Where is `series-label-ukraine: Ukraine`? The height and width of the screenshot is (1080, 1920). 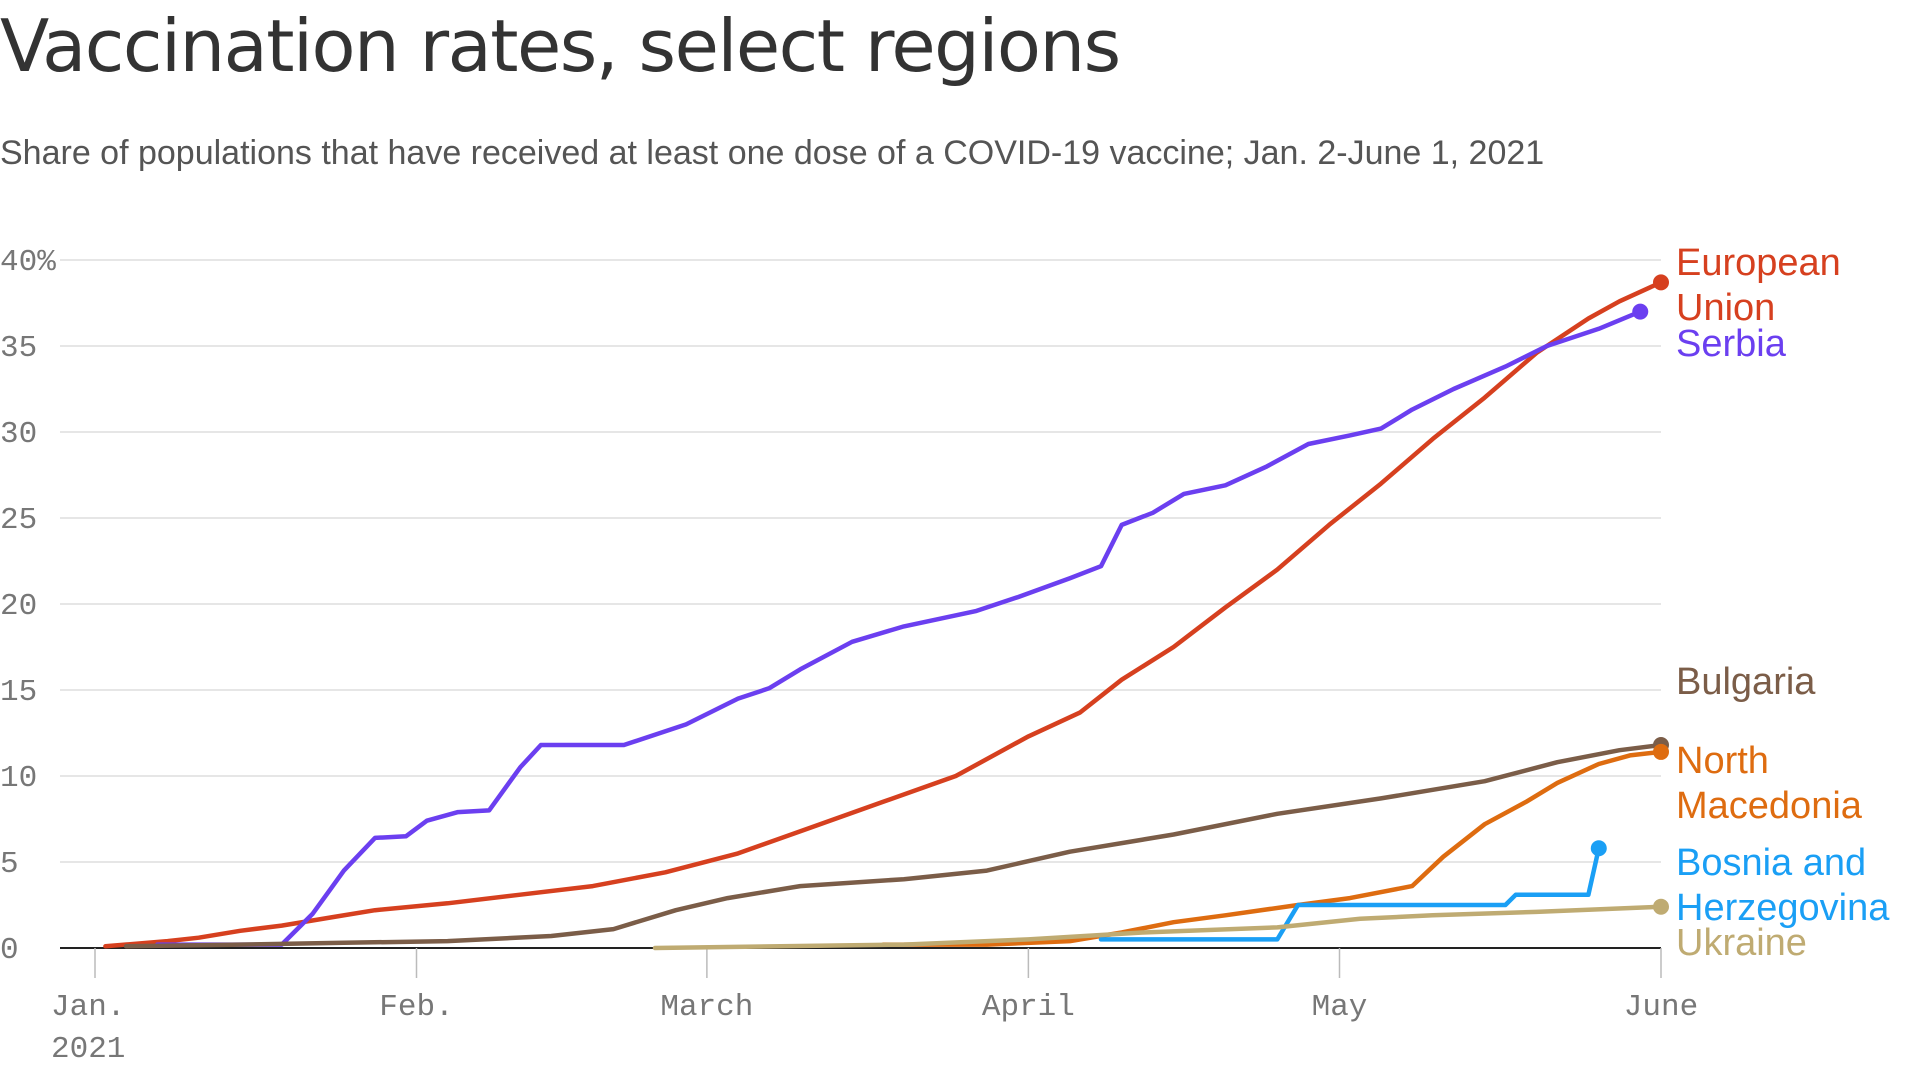 series-label-ukraine: Ukraine is located at coordinates (1741, 943).